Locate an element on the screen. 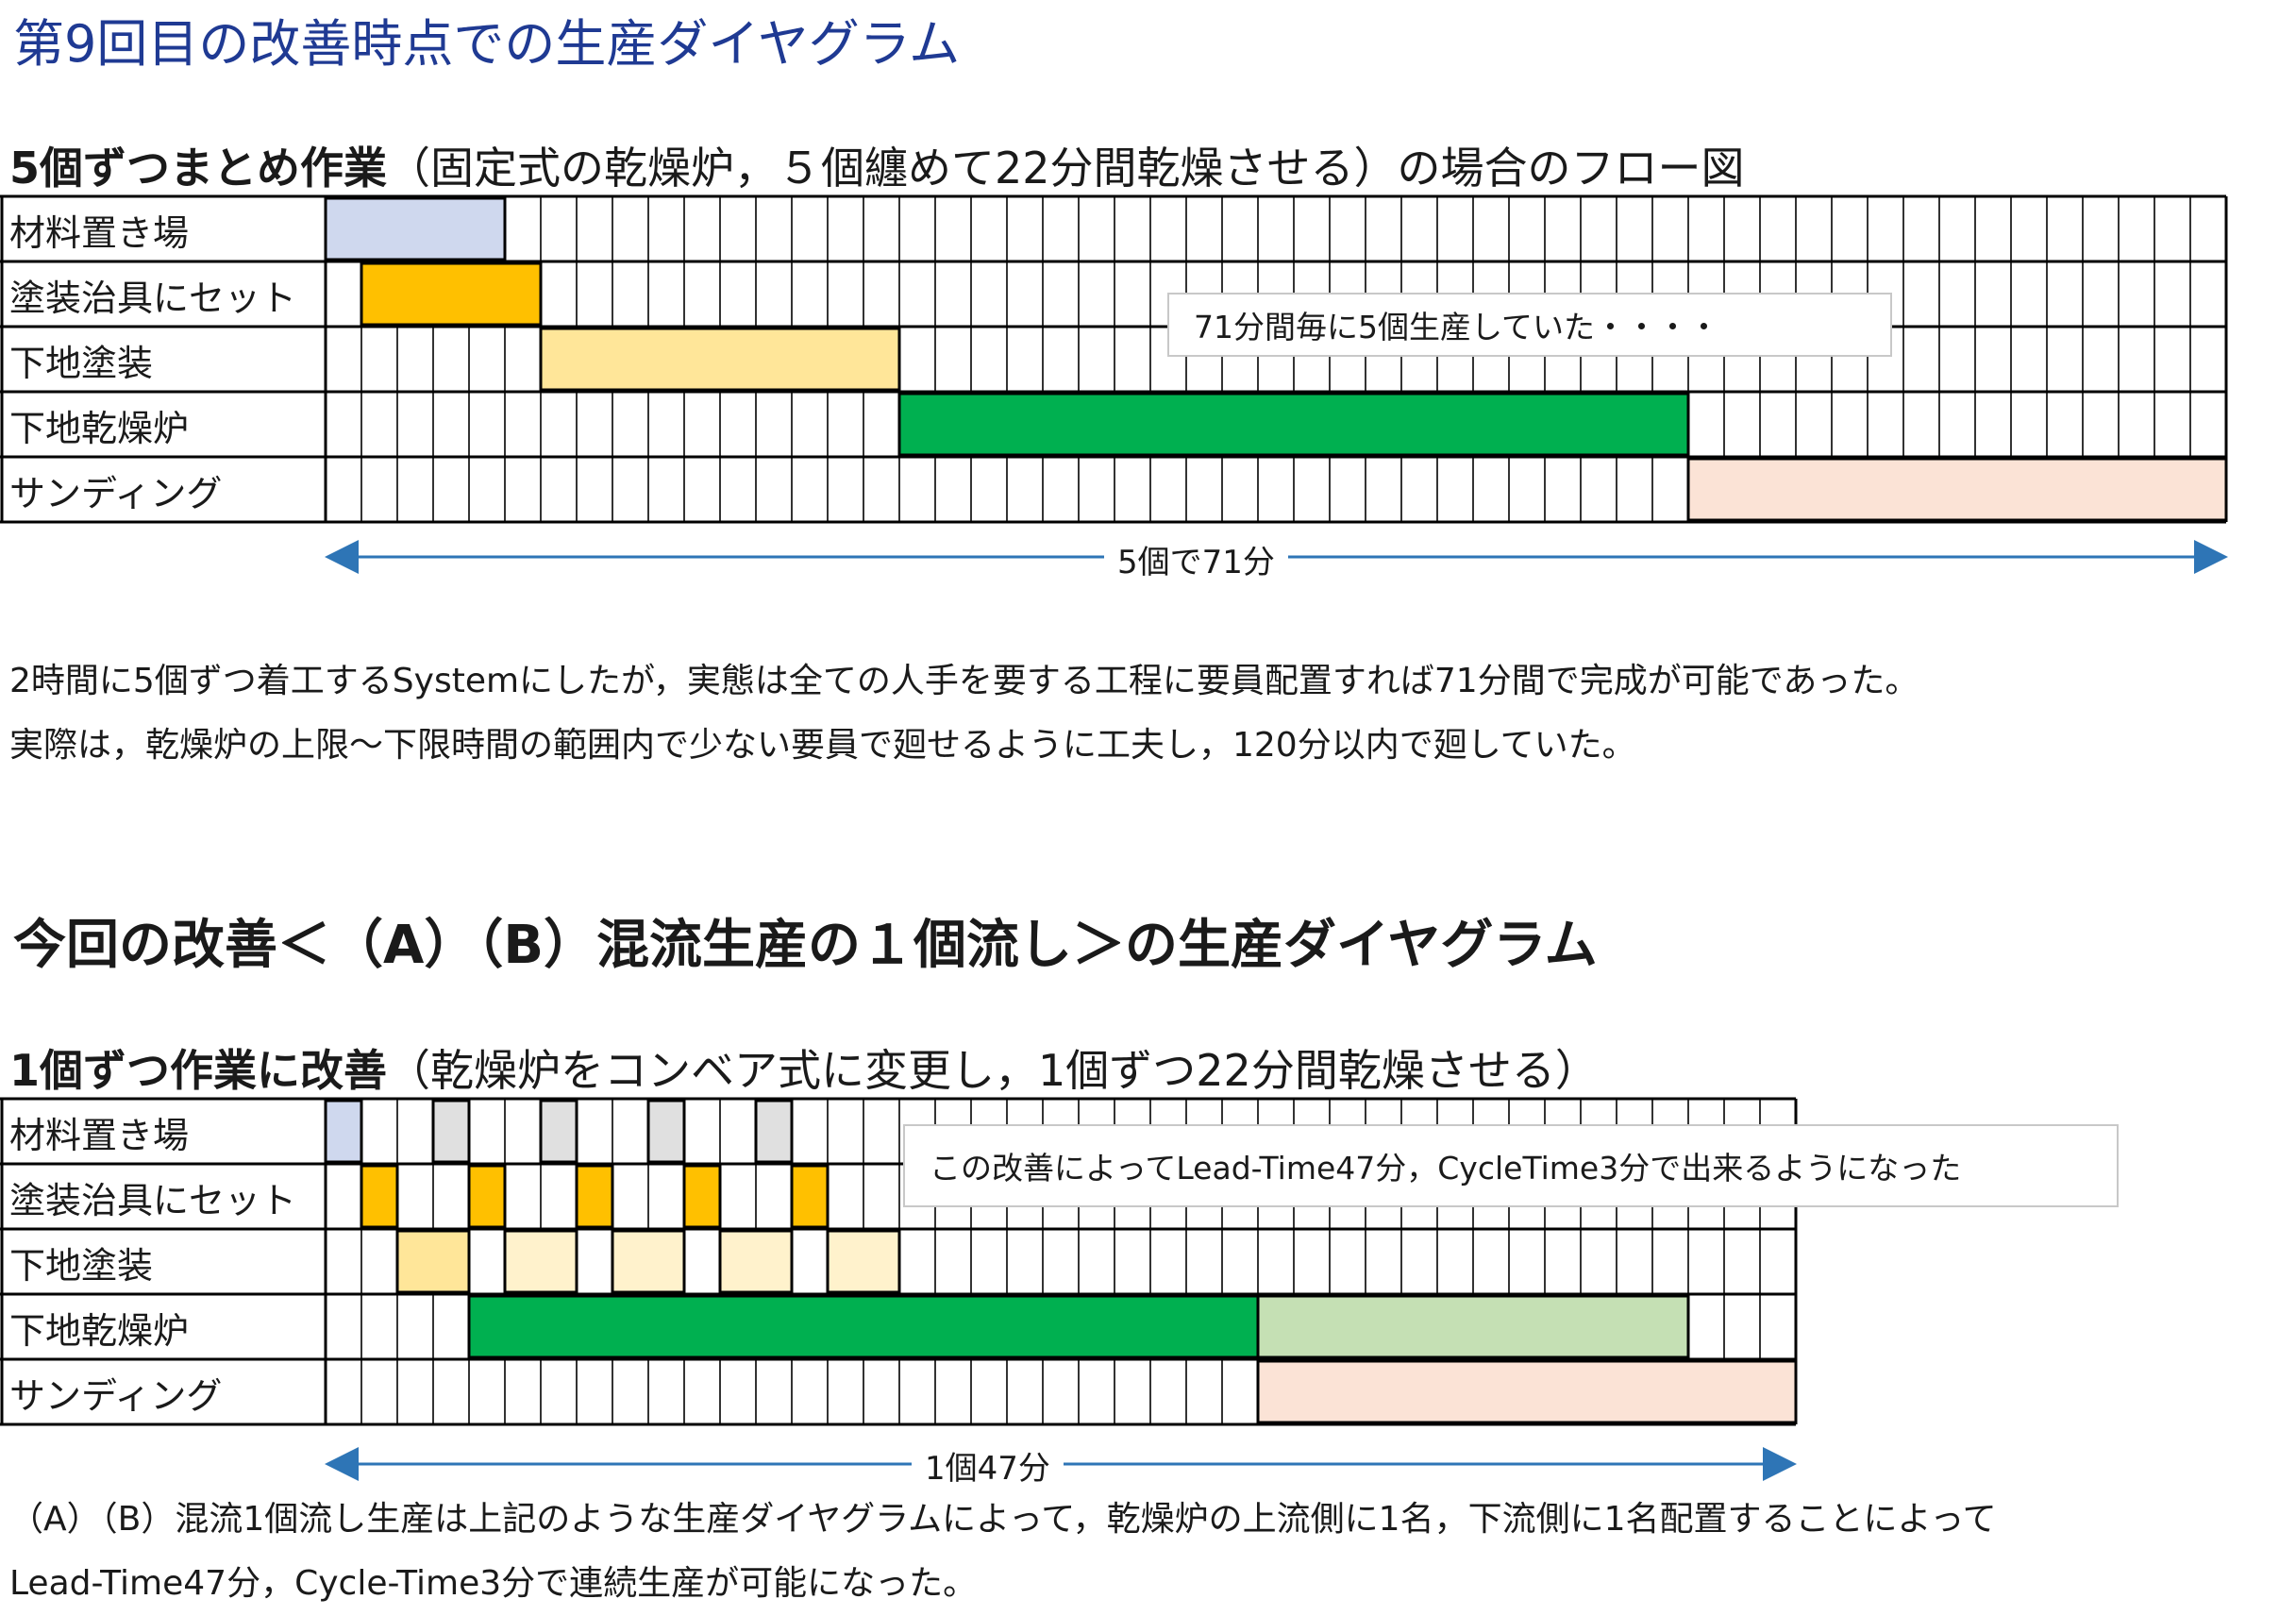 Image resolution: width=2296 pixels, height=1616 pixels. chart1-callout: 71分間毎に5個生産していた・・・・ is located at coordinates (1529, 325).